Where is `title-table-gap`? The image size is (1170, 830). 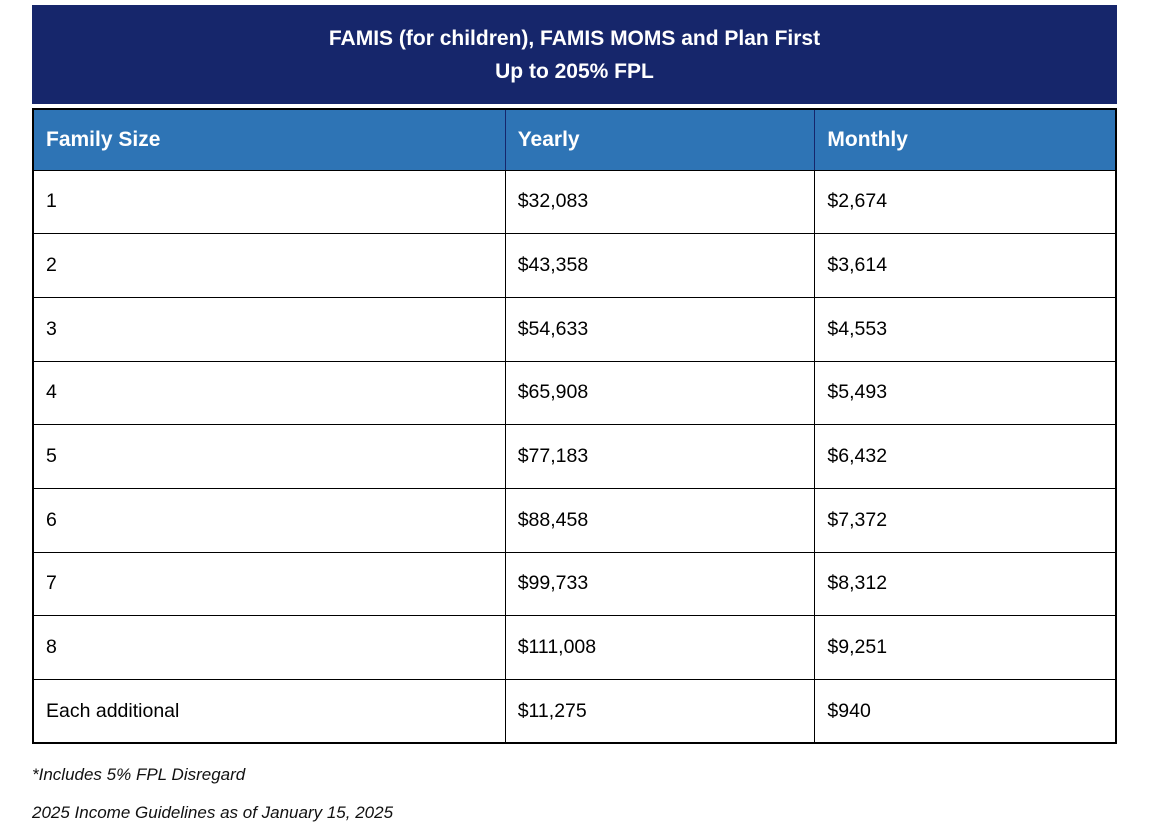
title-table-gap is located at coordinates (574, 106).